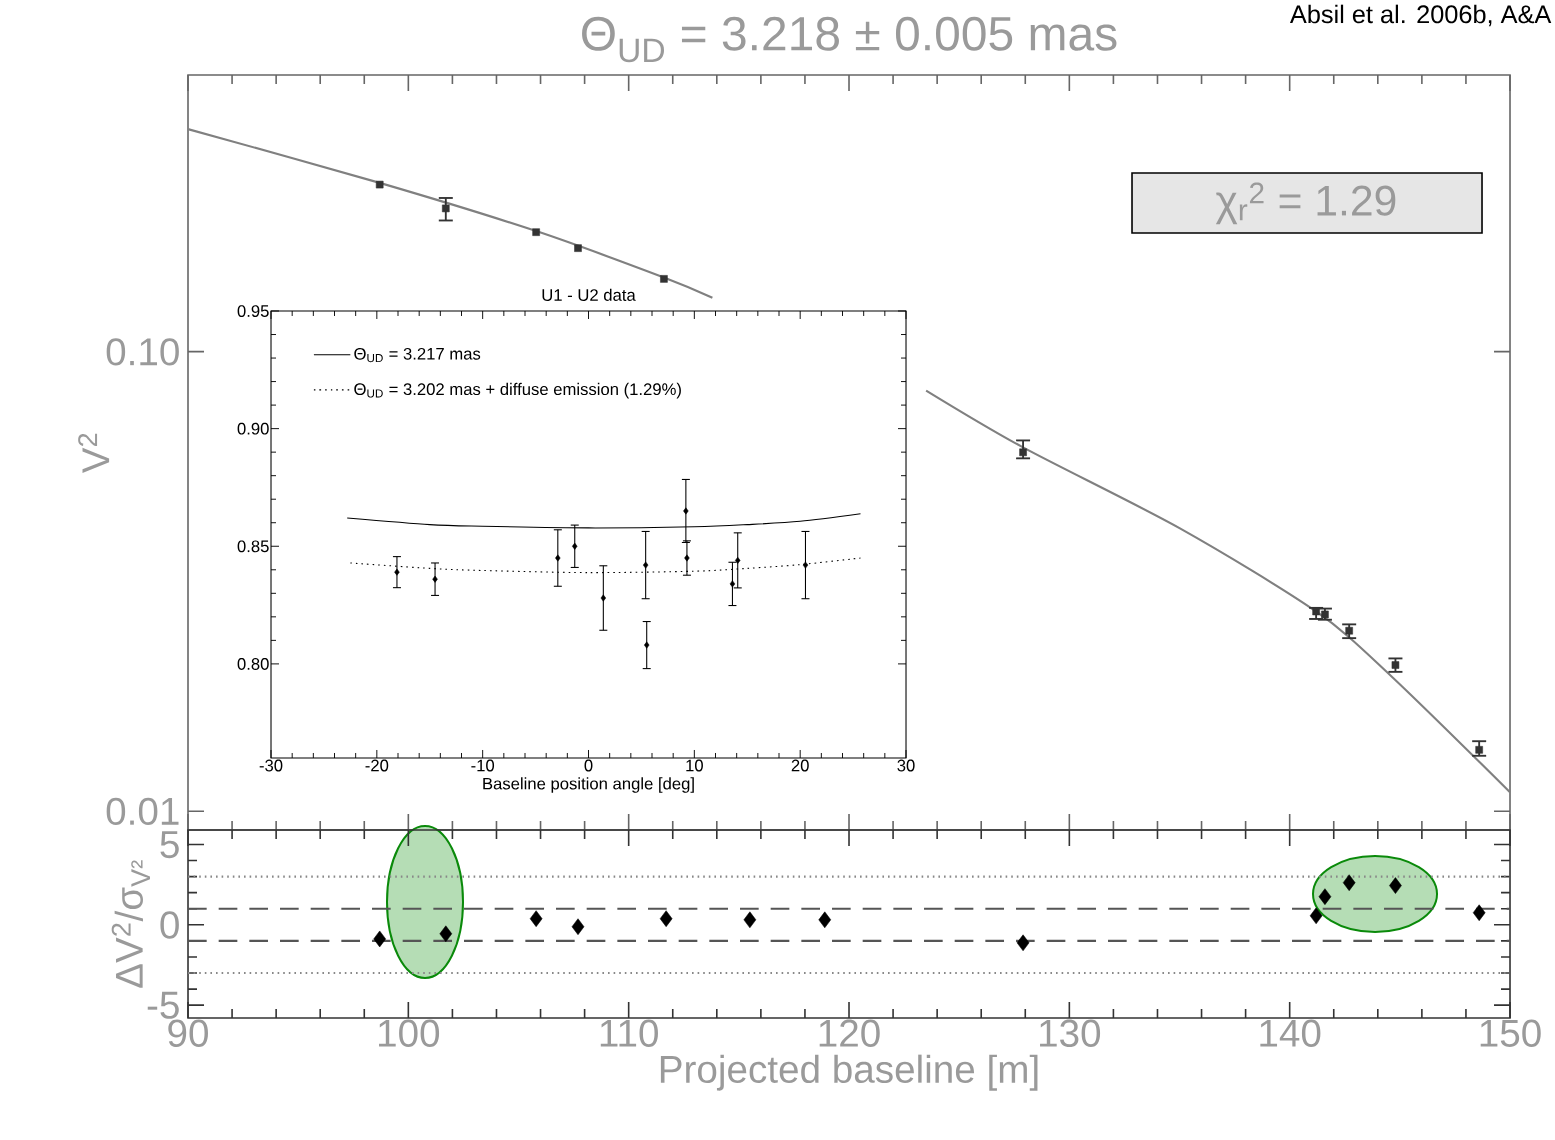 This screenshot has width=1555, height=1140. Describe the element at coordinates (589, 294) in the screenshot. I see `chart-title: U1 - U2 data` at that location.